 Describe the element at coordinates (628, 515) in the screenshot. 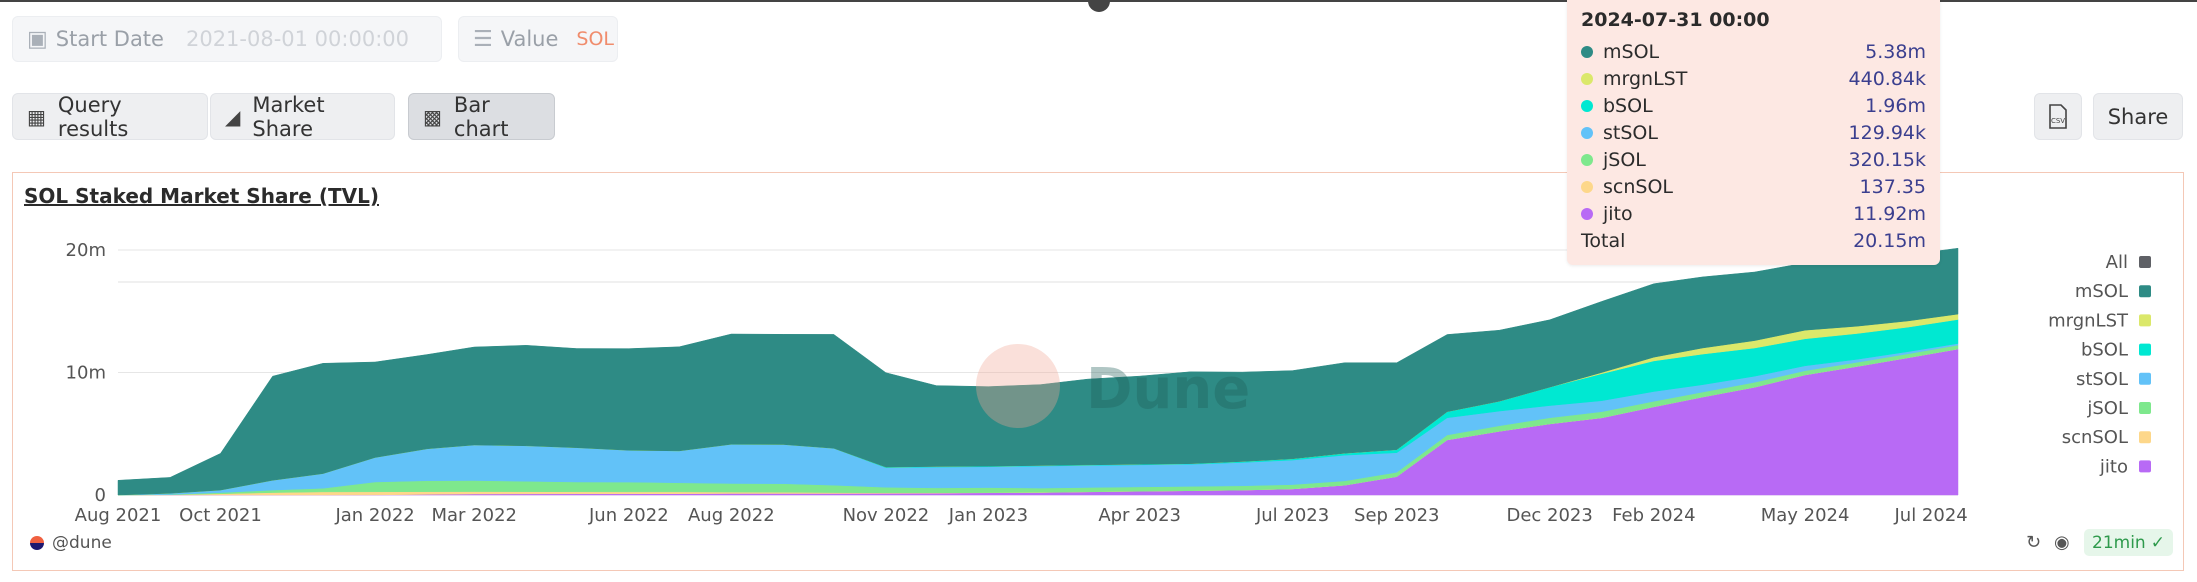

I see `x-tick-label: Jun 2022` at that location.